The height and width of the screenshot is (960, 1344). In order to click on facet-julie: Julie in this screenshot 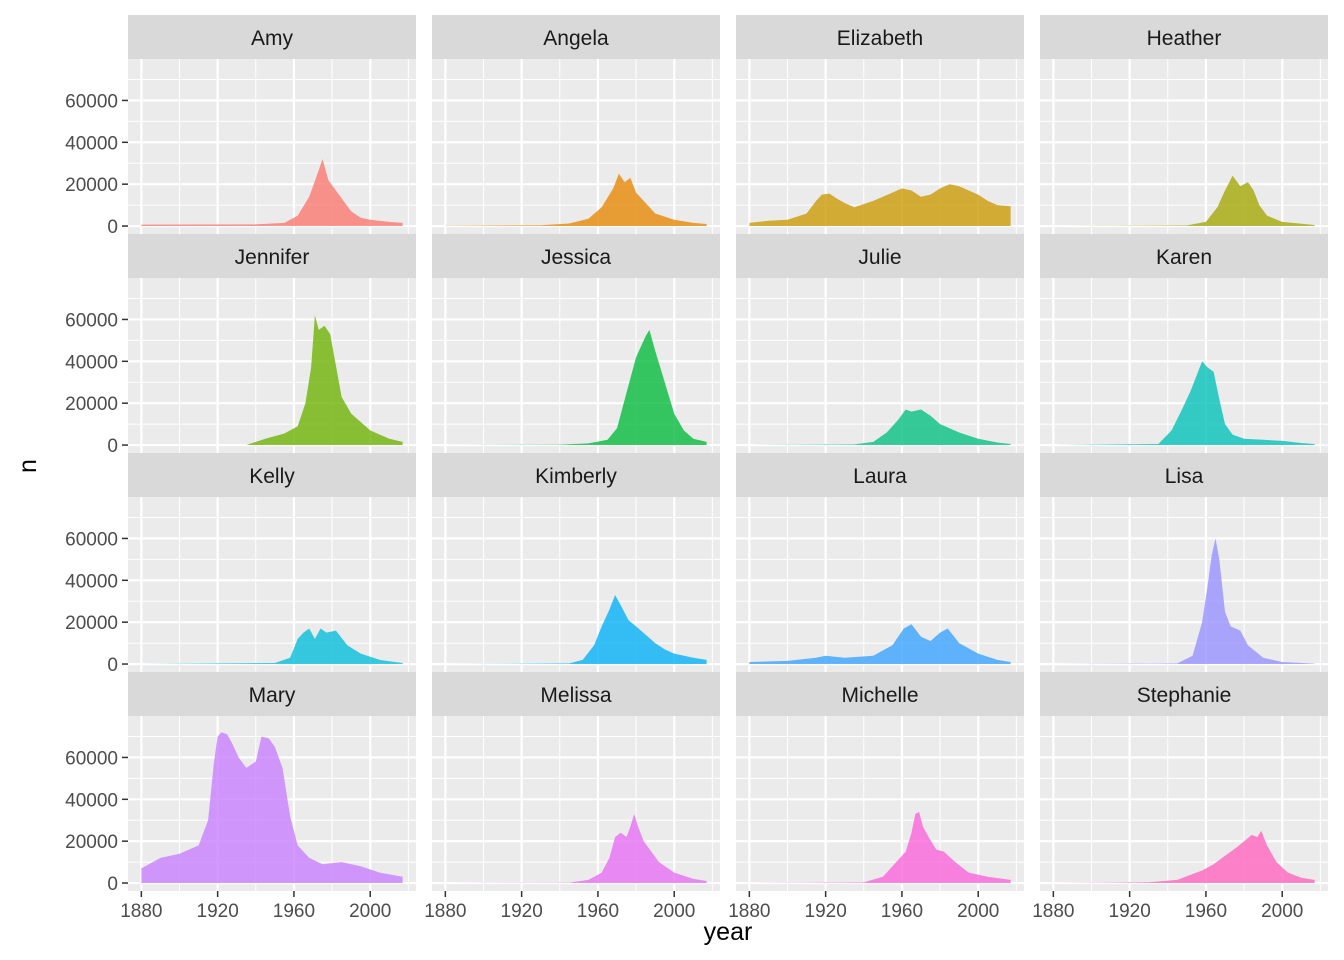, I will do `click(880, 343)`.